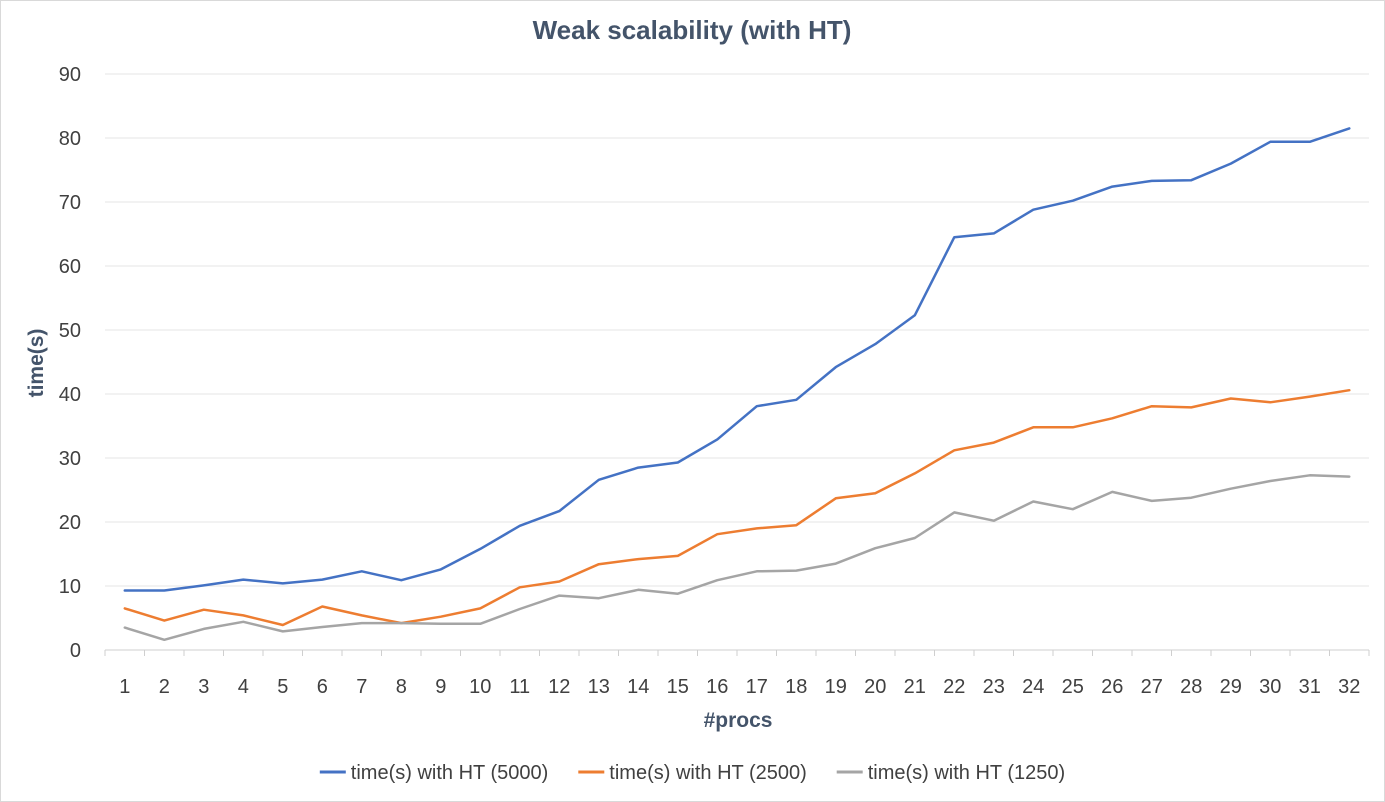 This screenshot has height=802, width=1385. I want to click on x-tick-label: 8, so click(401, 687).